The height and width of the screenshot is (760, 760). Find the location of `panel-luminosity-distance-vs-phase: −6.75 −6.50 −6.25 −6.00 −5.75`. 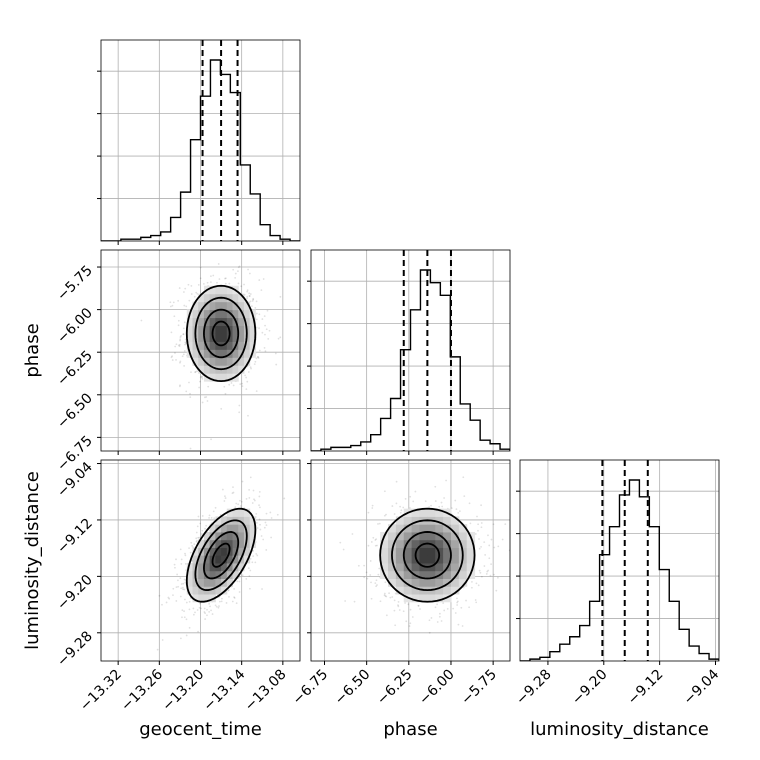

panel-luminosity-distance-vs-phase: −6.75 −6.50 −6.25 −6.00 −5.75 is located at coordinates (400, 583).